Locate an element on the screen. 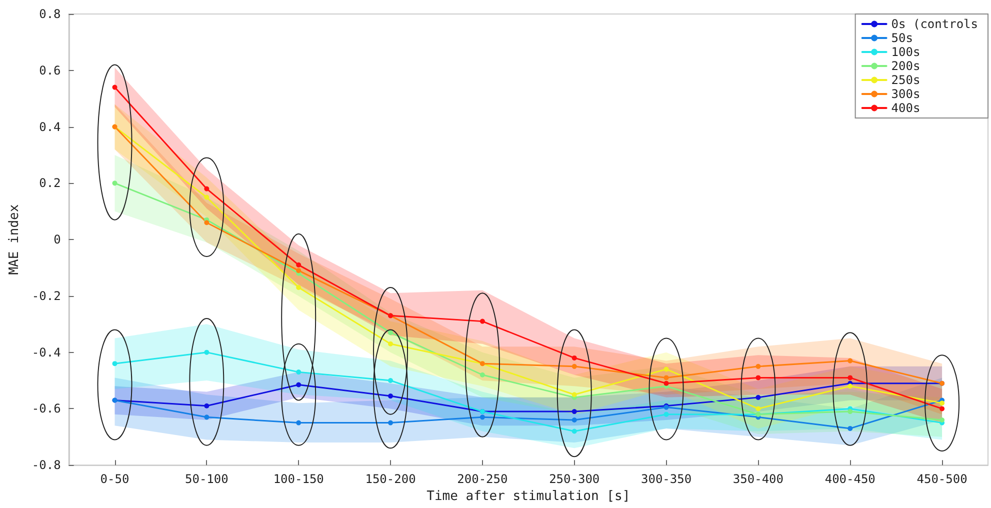  legend-label: 0s (controls is located at coordinates (934, 24).